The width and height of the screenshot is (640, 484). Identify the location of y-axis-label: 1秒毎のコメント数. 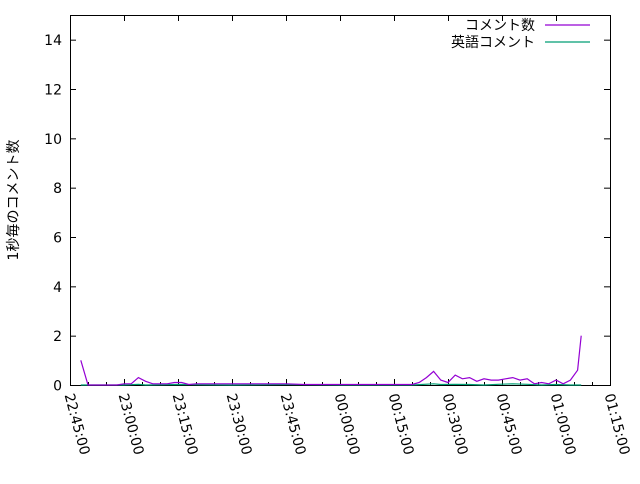
(14, 200).